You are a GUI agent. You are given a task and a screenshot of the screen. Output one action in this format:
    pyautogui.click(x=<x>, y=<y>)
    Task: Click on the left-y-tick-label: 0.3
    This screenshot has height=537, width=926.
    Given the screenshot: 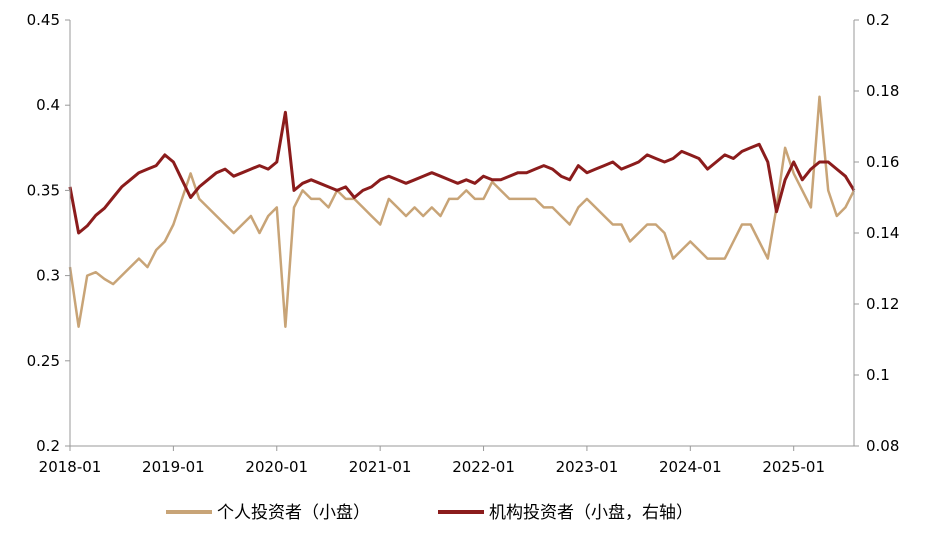 What is the action you would take?
    pyautogui.click(x=48, y=276)
    